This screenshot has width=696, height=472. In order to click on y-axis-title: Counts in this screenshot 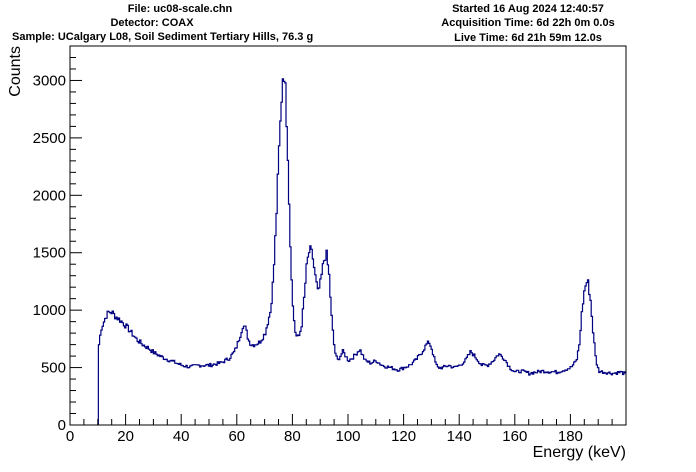, I will do `click(15, 71)`.